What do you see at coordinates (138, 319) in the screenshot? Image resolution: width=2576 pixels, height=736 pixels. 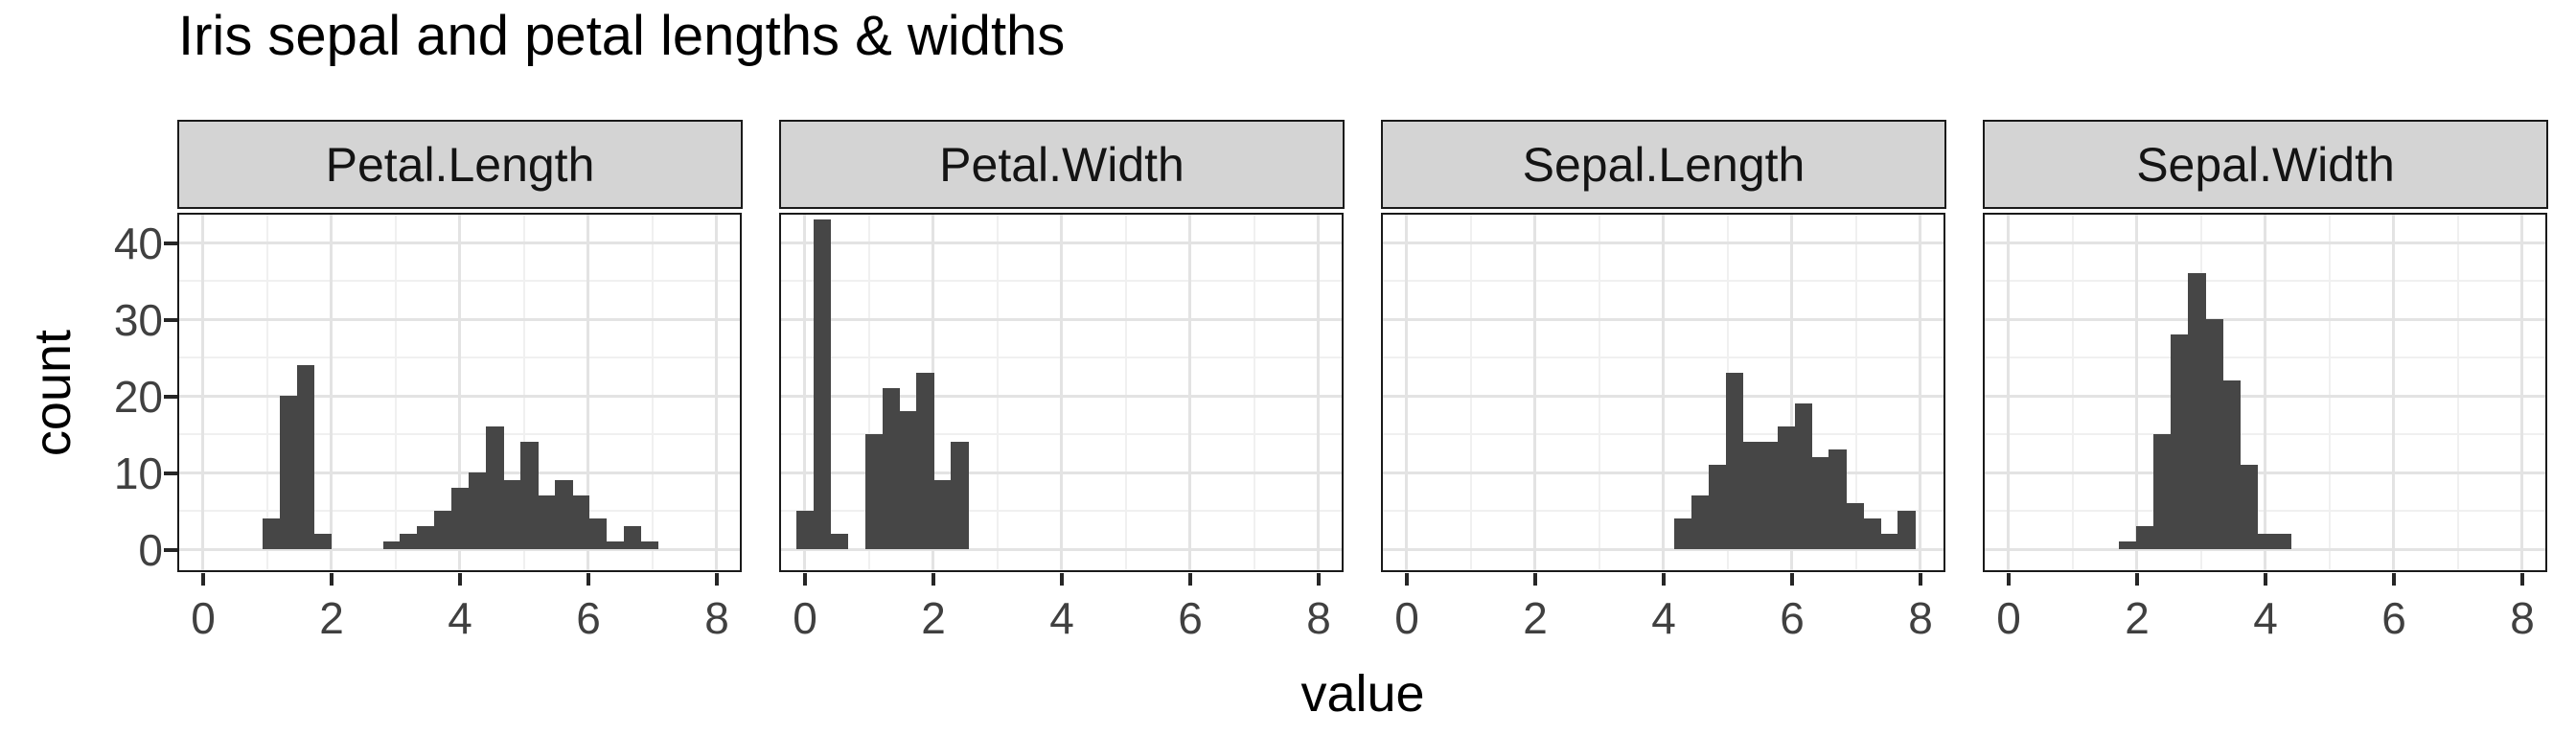 I see `y-tick-label: 30` at bounding box center [138, 319].